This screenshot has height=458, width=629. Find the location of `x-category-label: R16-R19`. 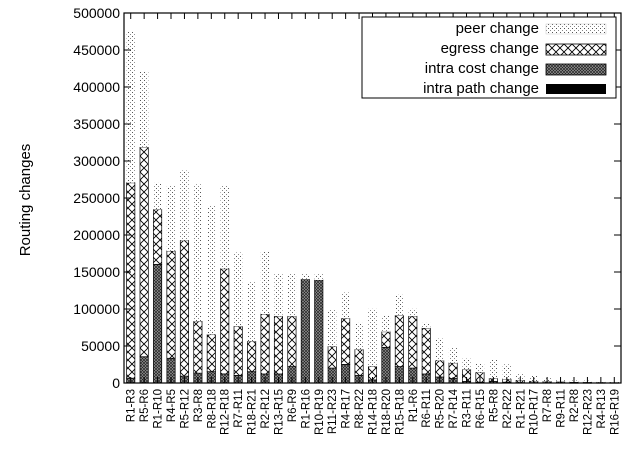

x-category-label: R16-R19 is located at coordinates (615, 412).